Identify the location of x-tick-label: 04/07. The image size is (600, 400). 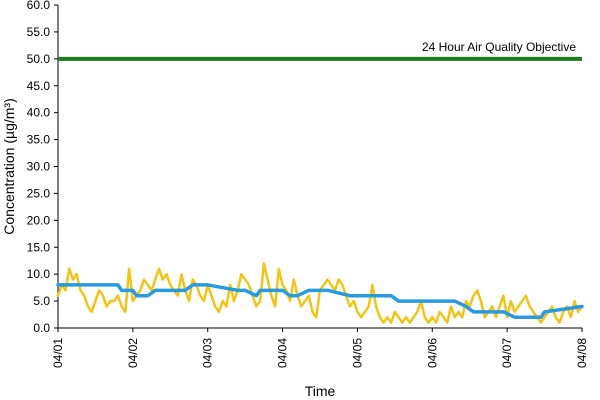
(507, 353).